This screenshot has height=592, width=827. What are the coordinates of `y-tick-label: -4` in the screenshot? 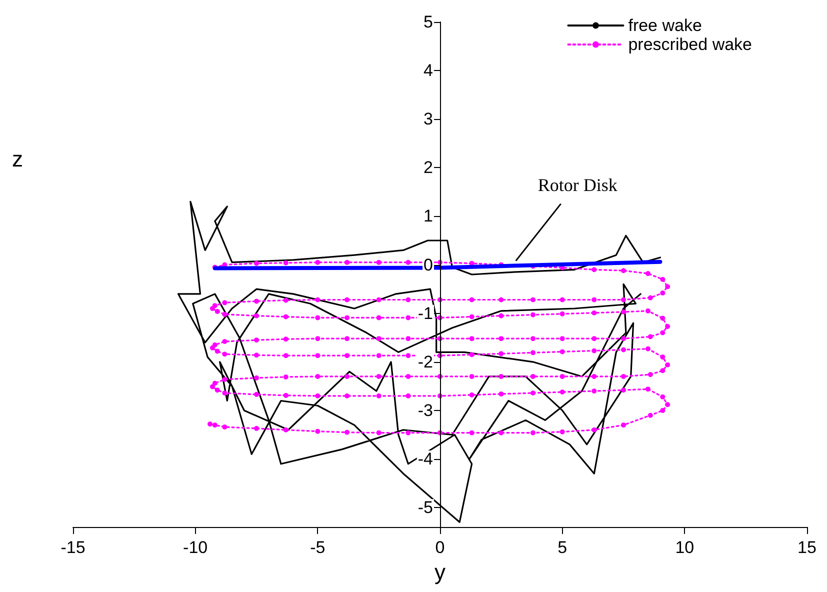 It's located at (425, 459).